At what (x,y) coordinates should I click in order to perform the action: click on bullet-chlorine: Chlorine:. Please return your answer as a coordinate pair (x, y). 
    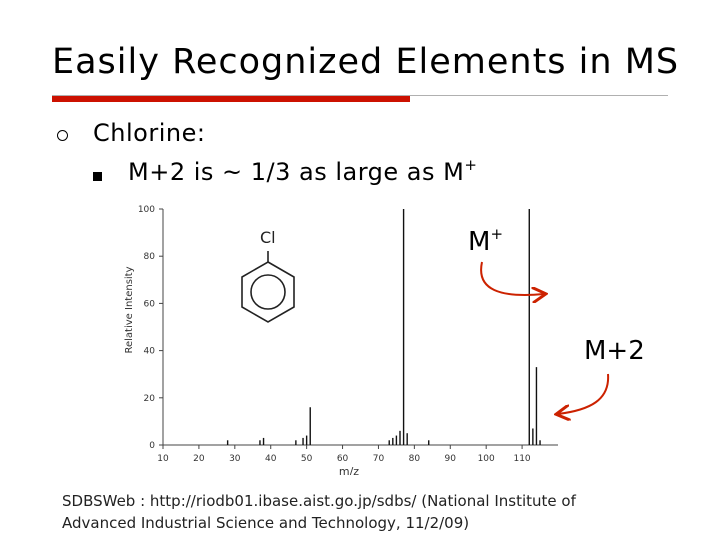
    Looking at the image, I should click on (149, 133).